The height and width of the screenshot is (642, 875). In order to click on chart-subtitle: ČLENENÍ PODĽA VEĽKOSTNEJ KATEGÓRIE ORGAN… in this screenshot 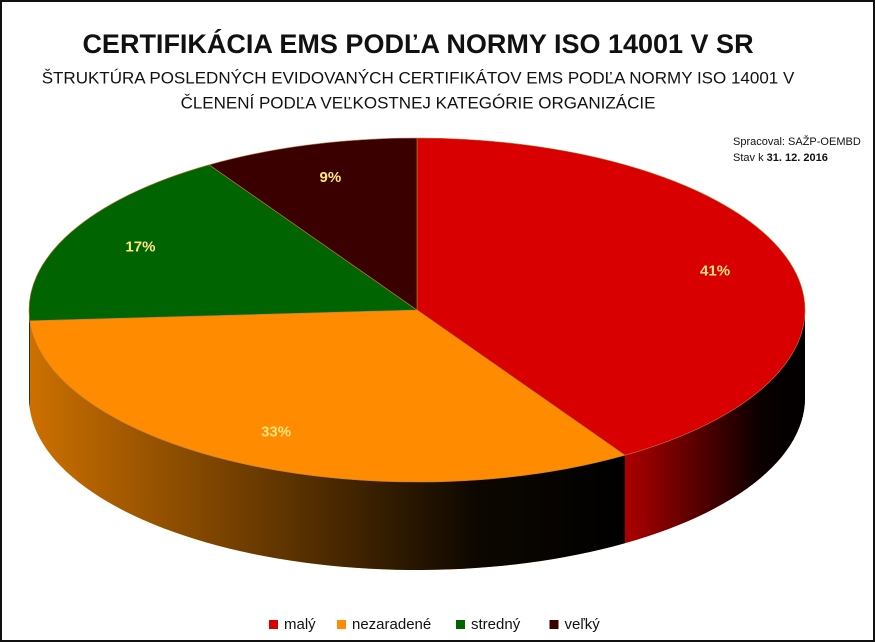, I will do `click(418, 102)`.